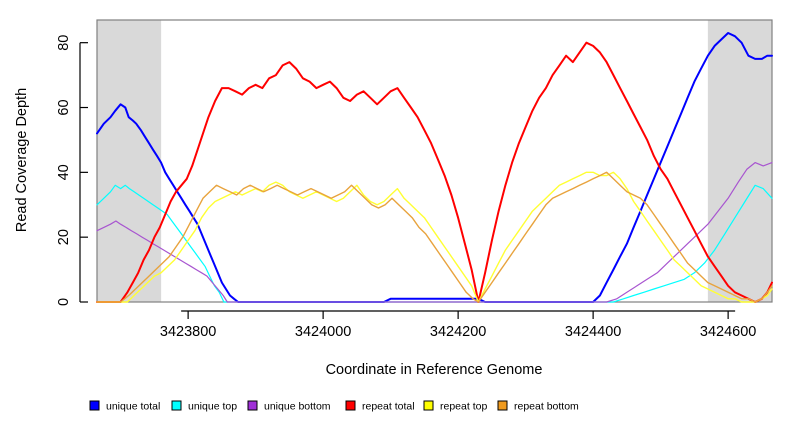  What do you see at coordinates (64, 172) in the screenshot?
I see `y-tick-label: 40` at bounding box center [64, 172].